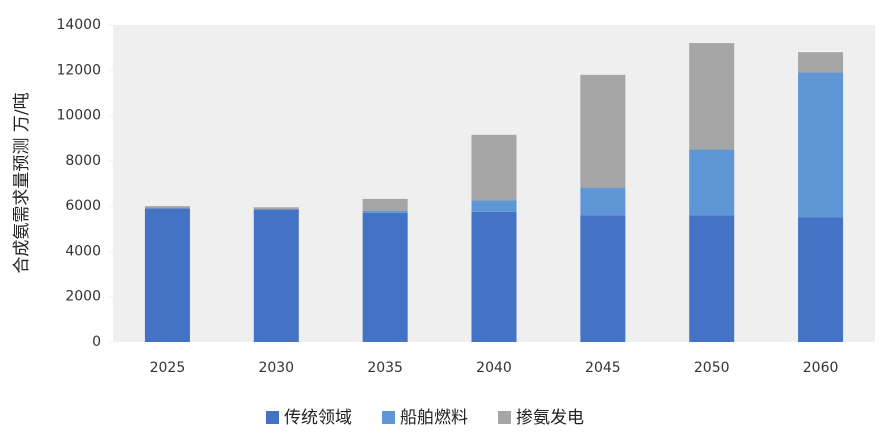  Describe the element at coordinates (603, 368) in the screenshot. I see `x-tick-label: 2045` at that location.